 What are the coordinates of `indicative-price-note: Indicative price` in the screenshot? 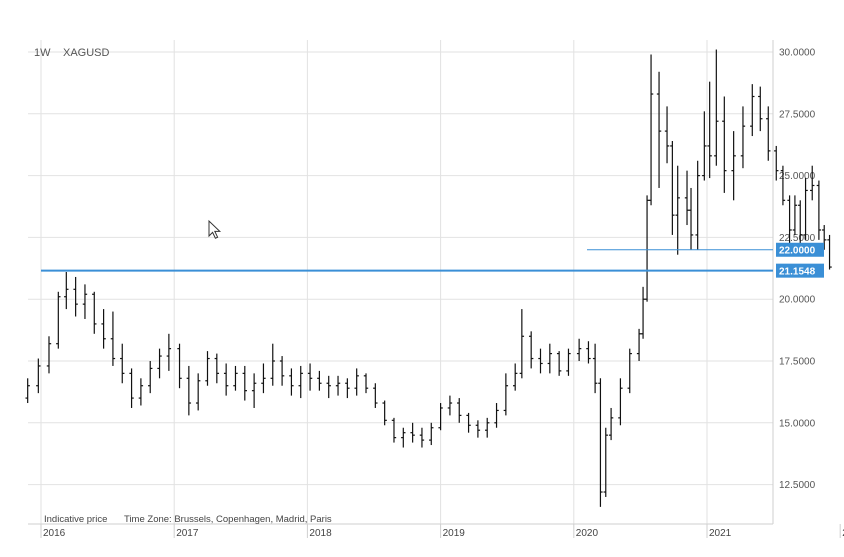 It's located at (75, 519).